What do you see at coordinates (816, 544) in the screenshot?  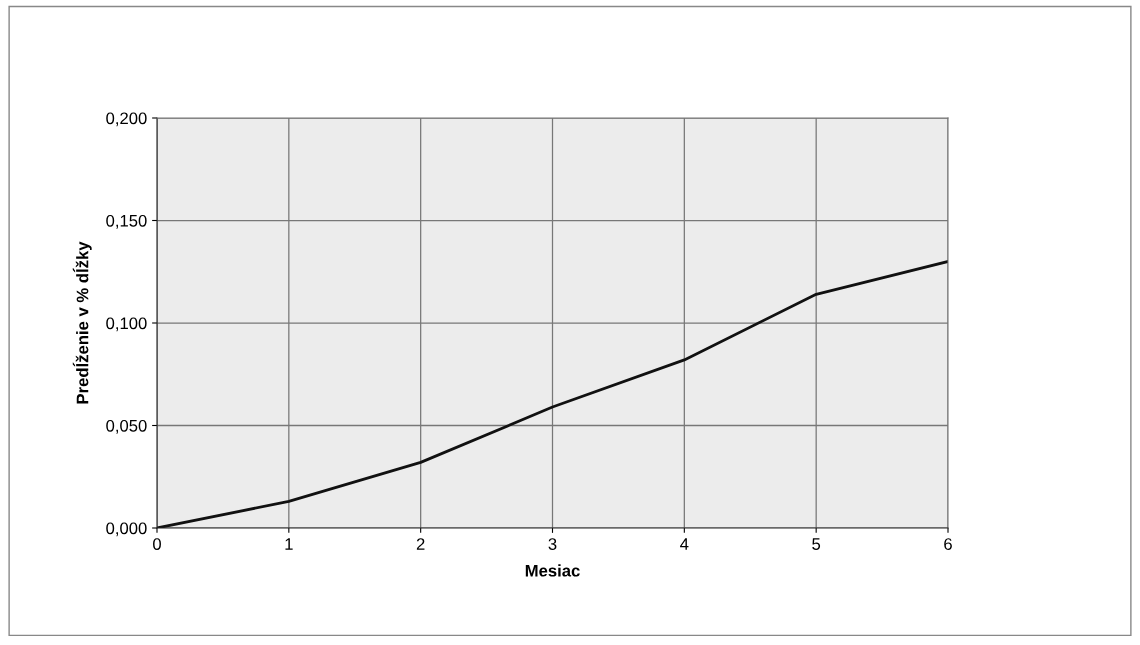 I see `x-tick-label: 5` at bounding box center [816, 544].